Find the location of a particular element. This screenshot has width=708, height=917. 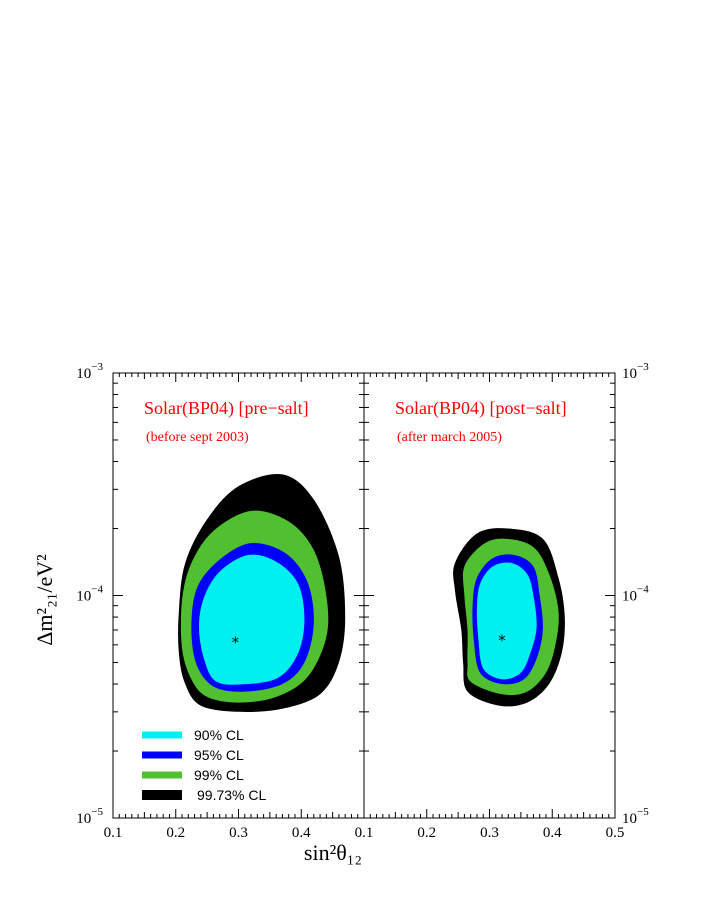

panel-title: Solar(BP04) [post−salt] is located at coordinates (481, 408).